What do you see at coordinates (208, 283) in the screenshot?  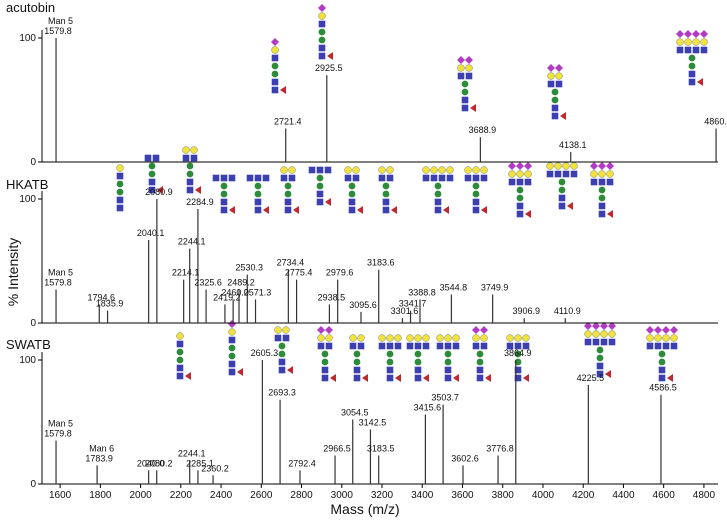 I see `peak-label: 2325.6` at bounding box center [208, 283].